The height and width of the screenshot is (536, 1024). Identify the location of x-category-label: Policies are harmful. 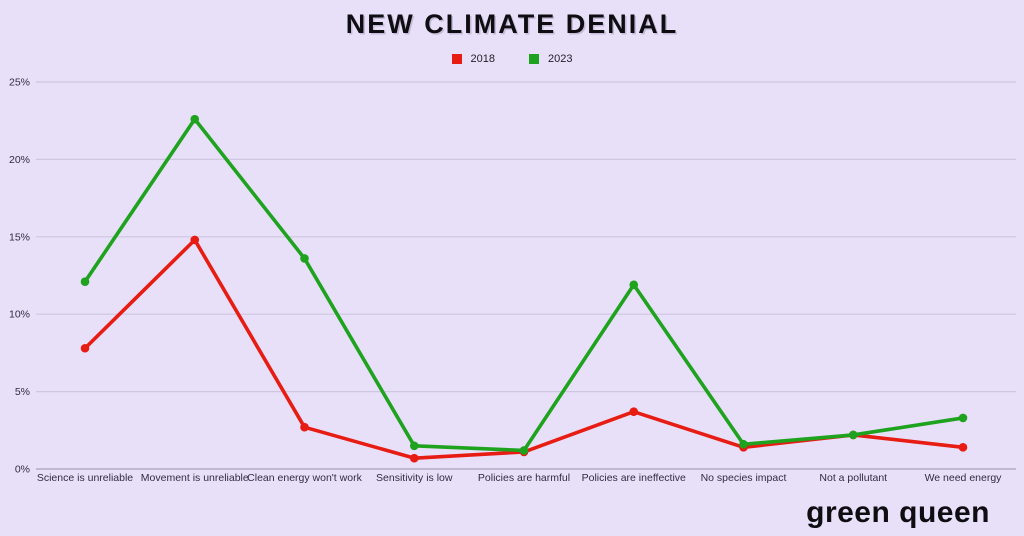
(524, 478).